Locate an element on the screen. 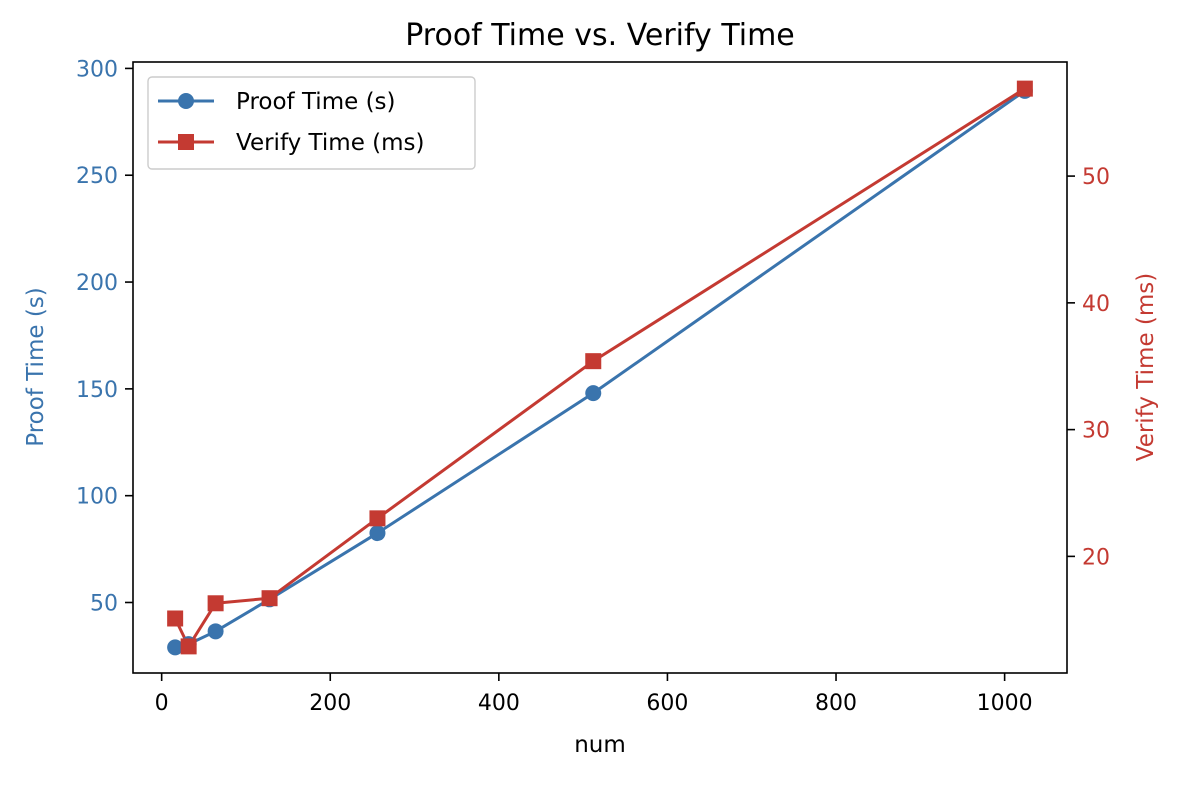 This screenshot has height=790, width=1186. legend-frame is located at coordinates (311, 123).